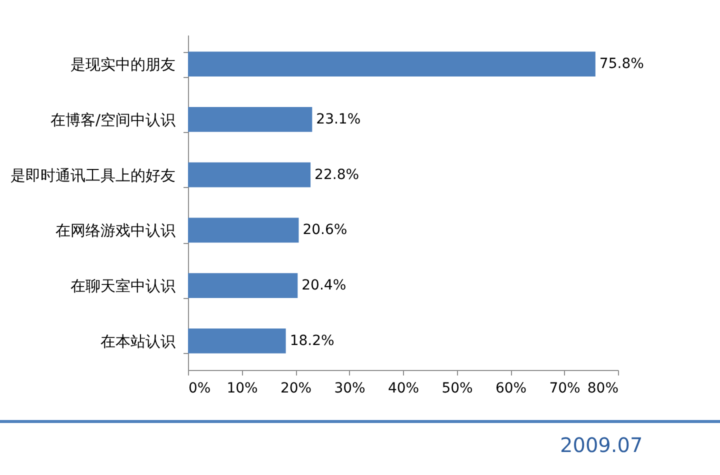 Image resolution: width=720 pixels, height=475 pixels. What do you see at coordinates (325, 230) in the screenshot?
I see `data-label: 20.6%` at bounding box center [325, 230].